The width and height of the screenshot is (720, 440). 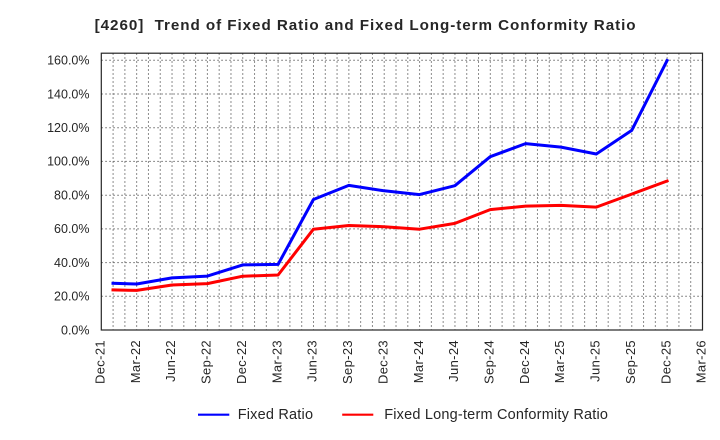 I want to click on svg-text: Sep-22, so click(x=206, y=362).